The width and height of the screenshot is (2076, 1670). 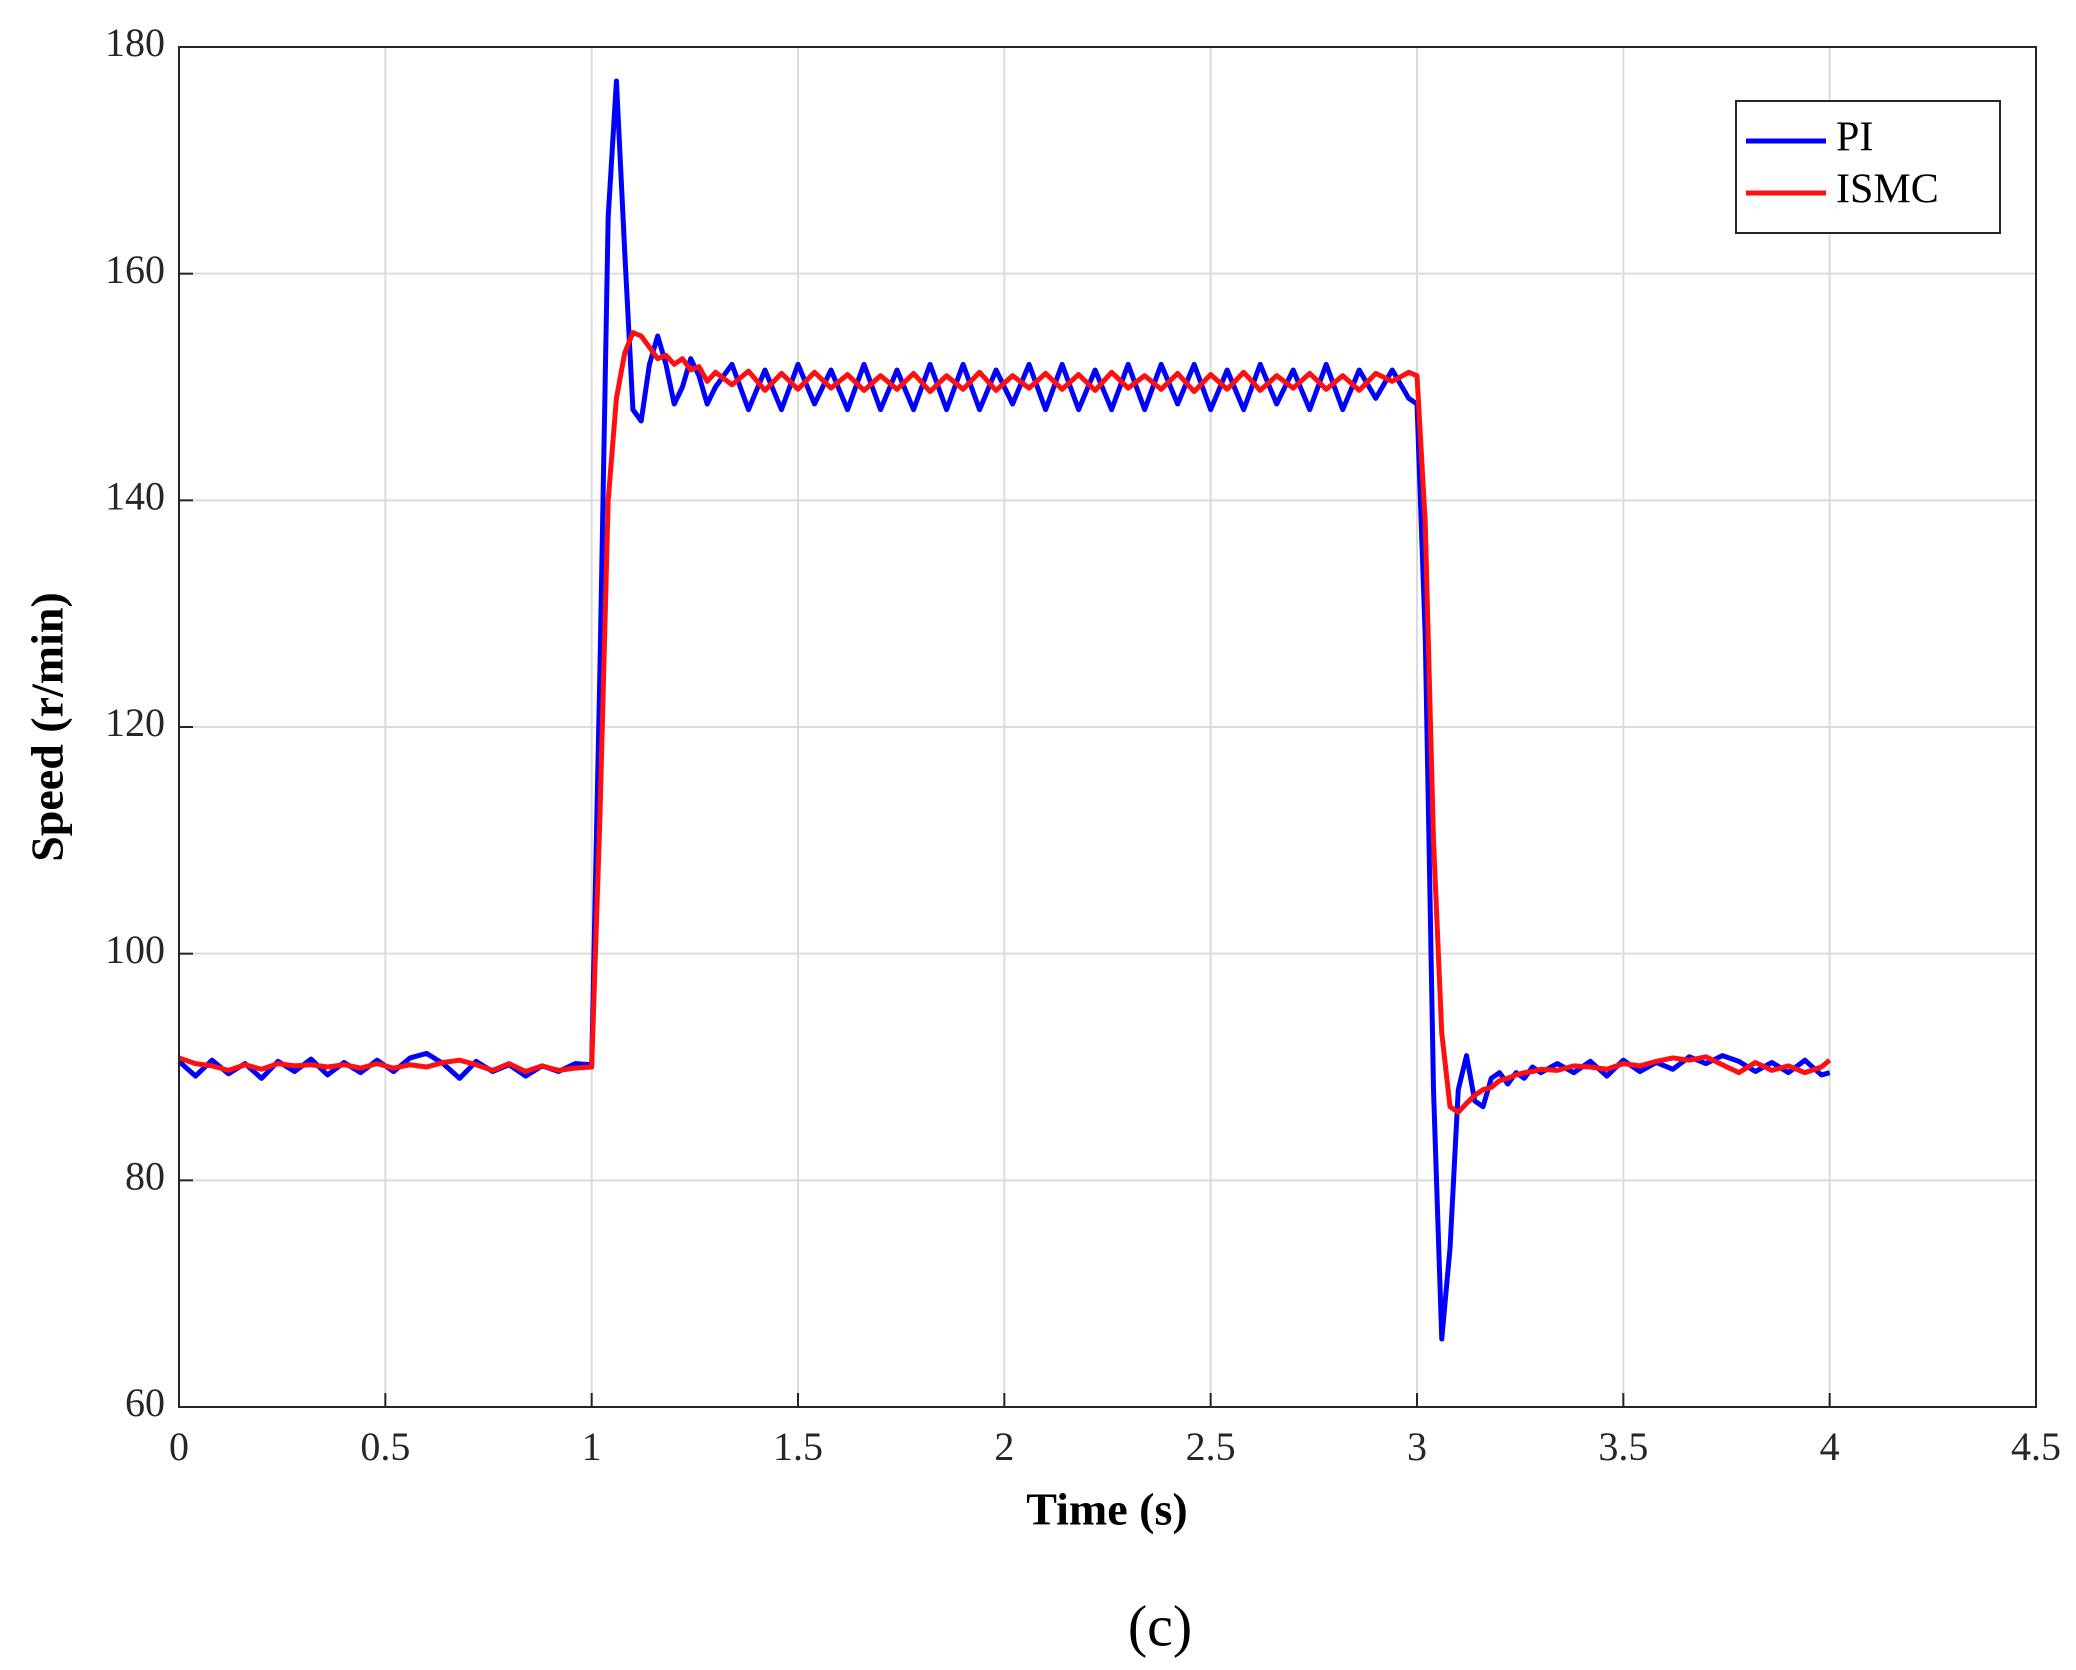 I want to click on x-tick-label: 4, so click(x=1830, y=1446).